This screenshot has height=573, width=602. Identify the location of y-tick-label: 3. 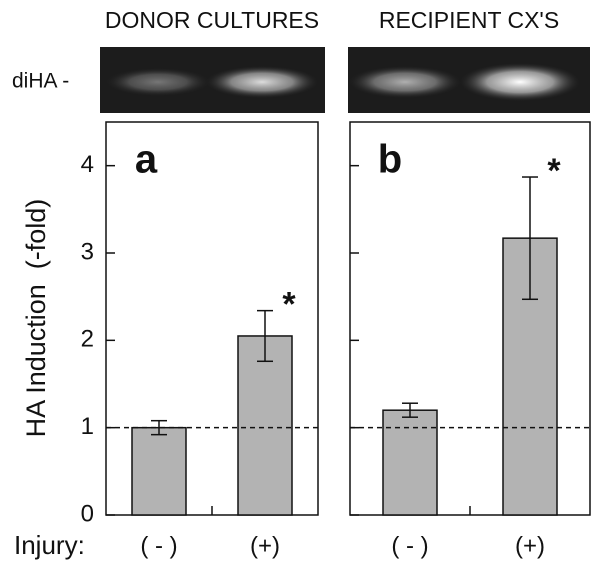
(87, 251).